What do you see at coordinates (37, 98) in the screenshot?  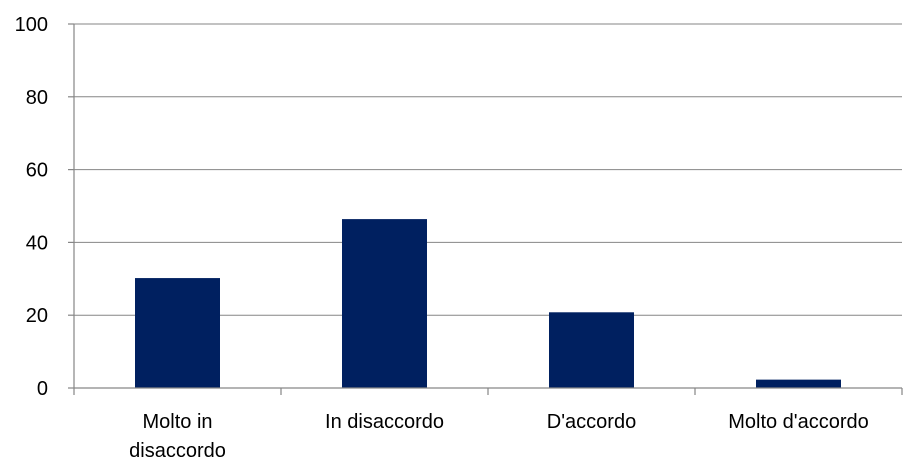 I see `y-tick-label: 80` at bounding box center [37, 98].